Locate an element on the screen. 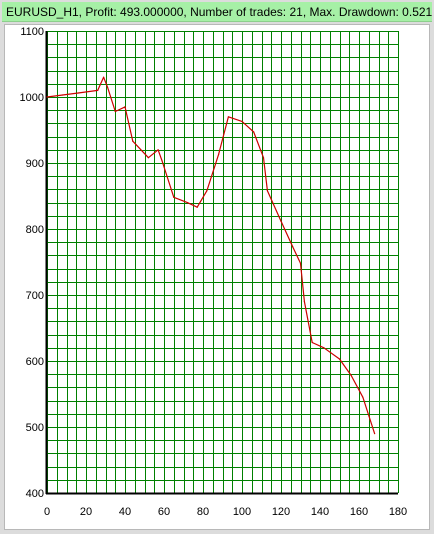 The width and height of the screenshot is (434, 534). y-tick-label: 800 is located at coordinates (35, 230).